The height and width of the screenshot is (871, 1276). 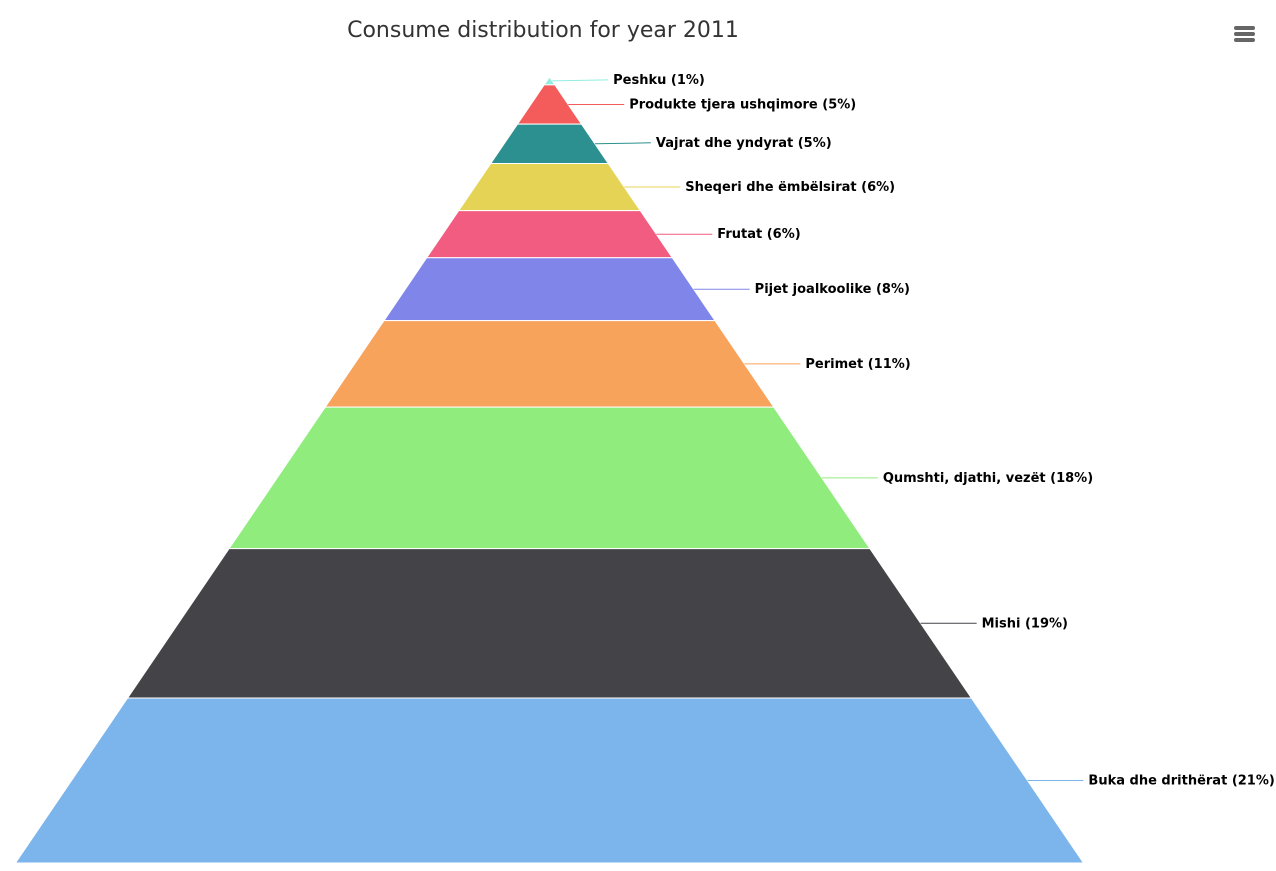 I want to click on data-label-produkte-tjera-ushqimore: Produkte tjera ushqimore (5%), so click(x=742, y=105).